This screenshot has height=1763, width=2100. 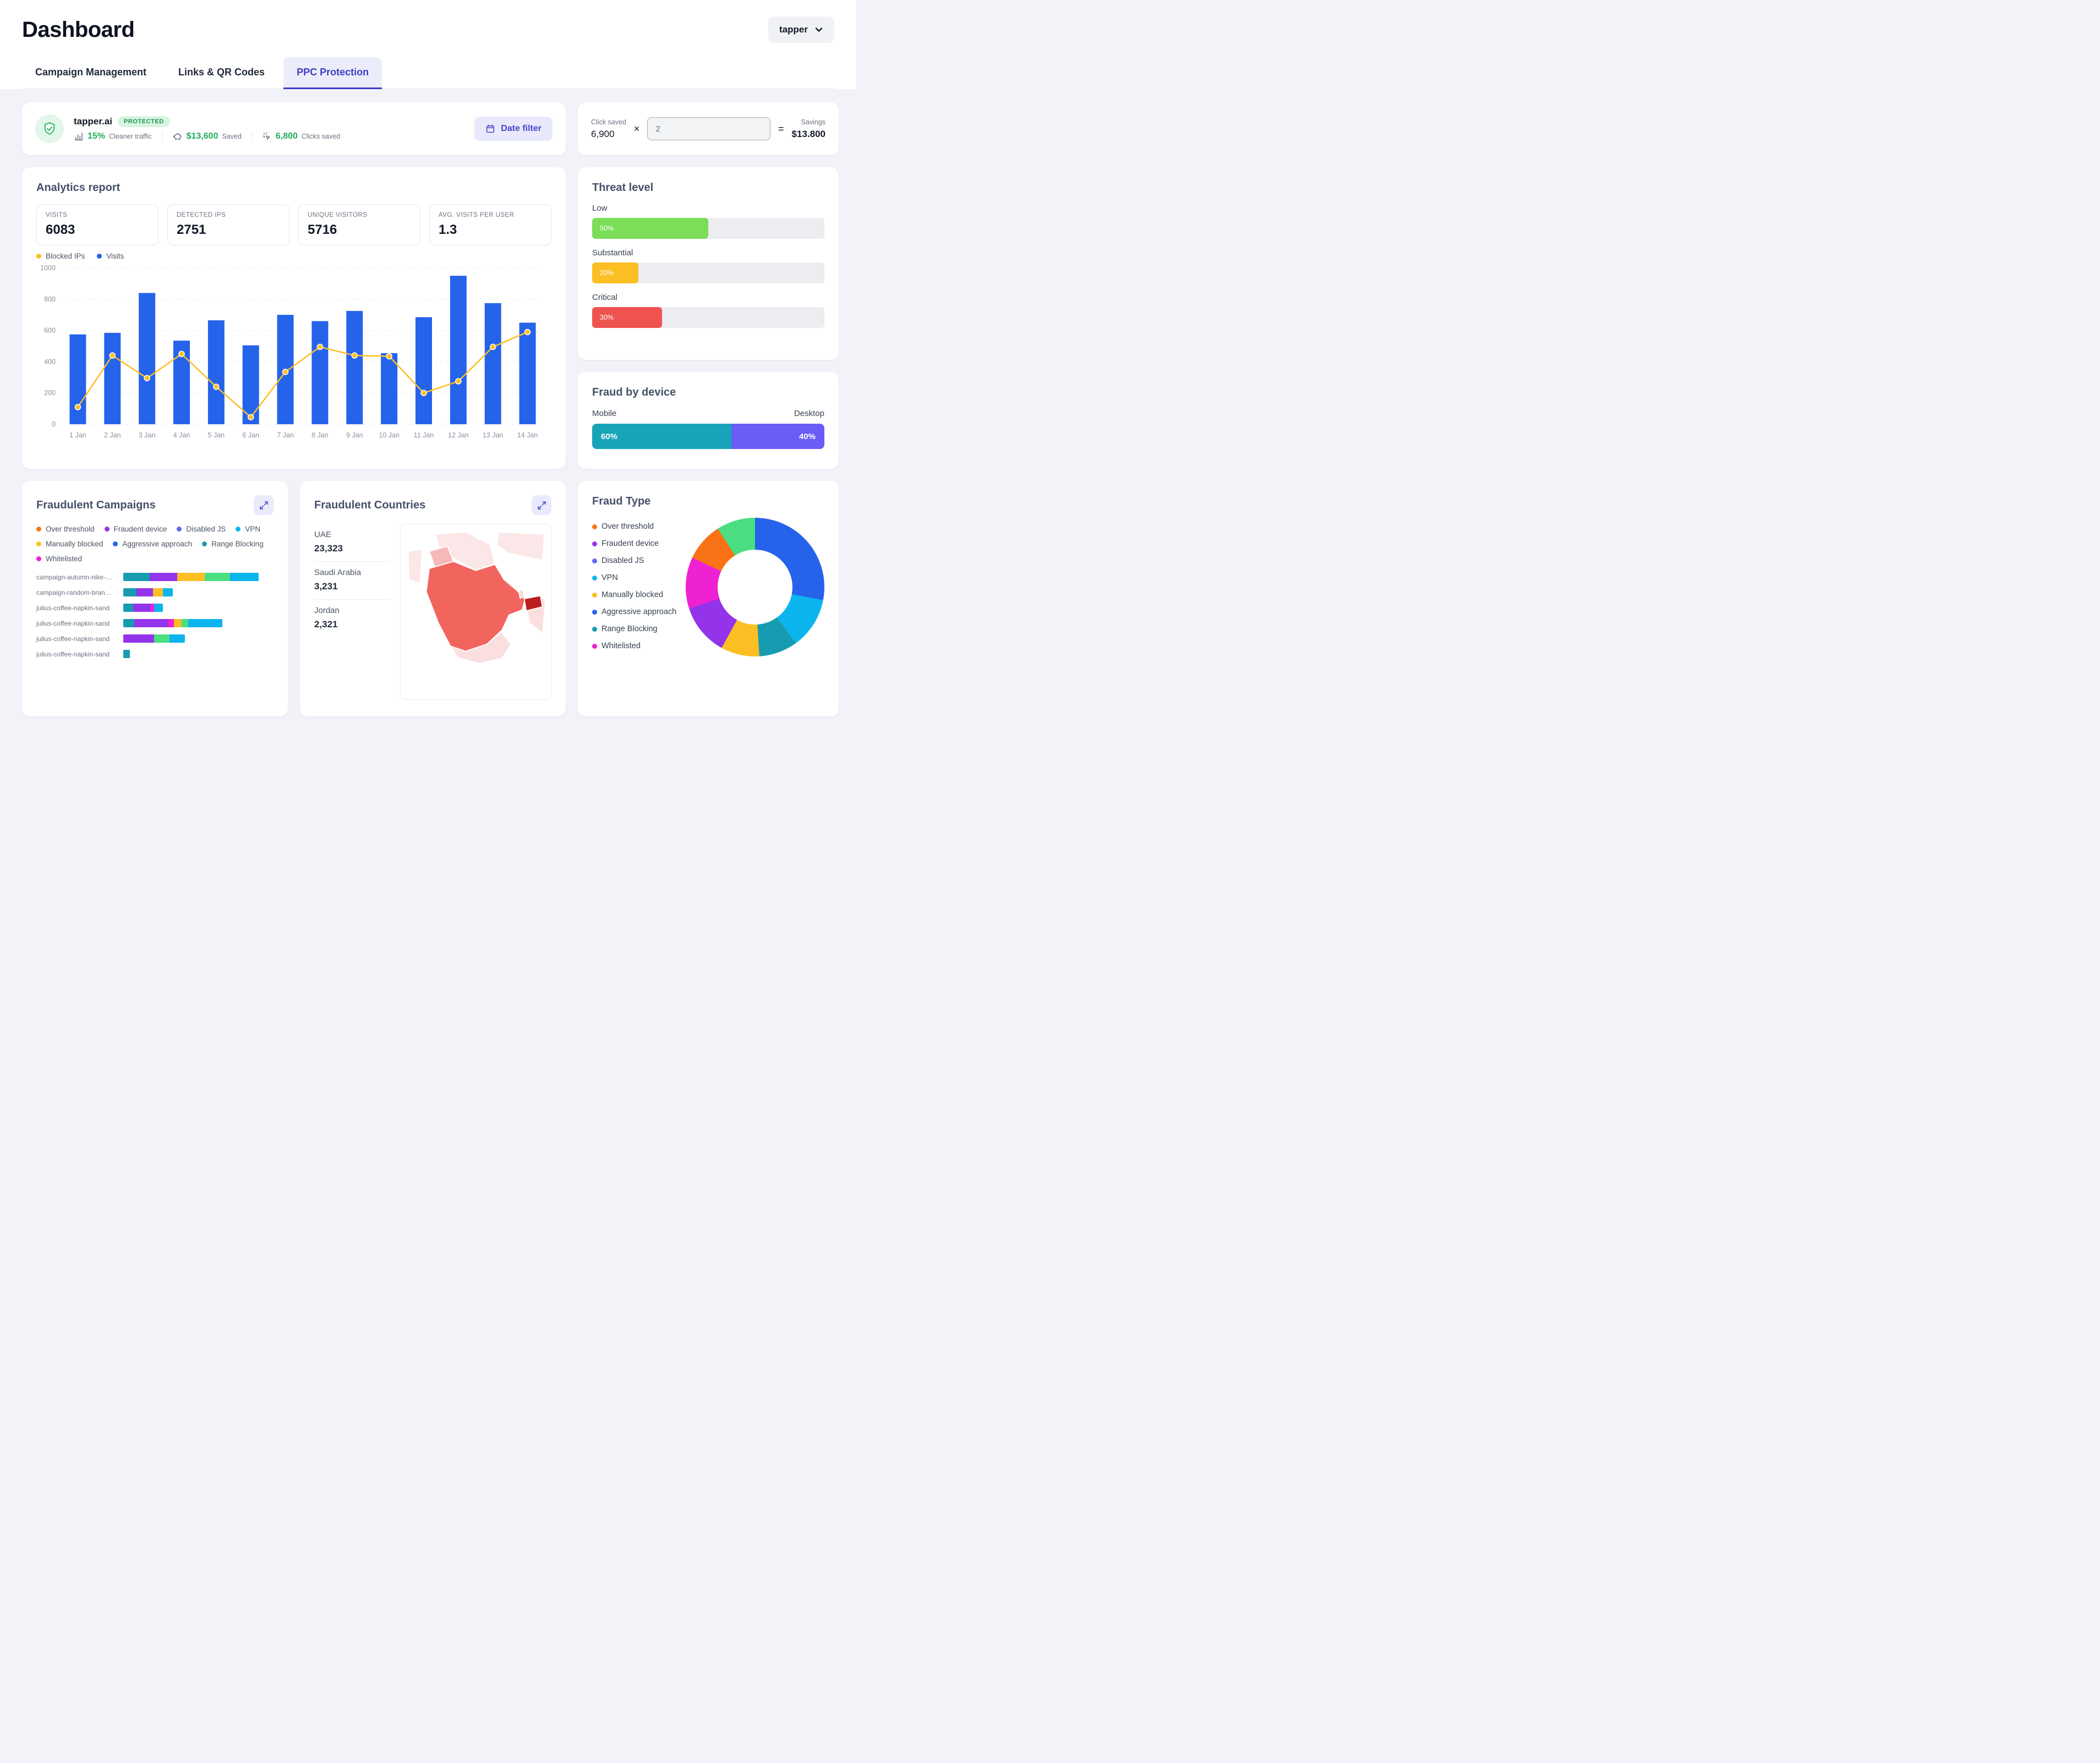 I want to click on piggy-bank-icon, so click(x=177, y=136).